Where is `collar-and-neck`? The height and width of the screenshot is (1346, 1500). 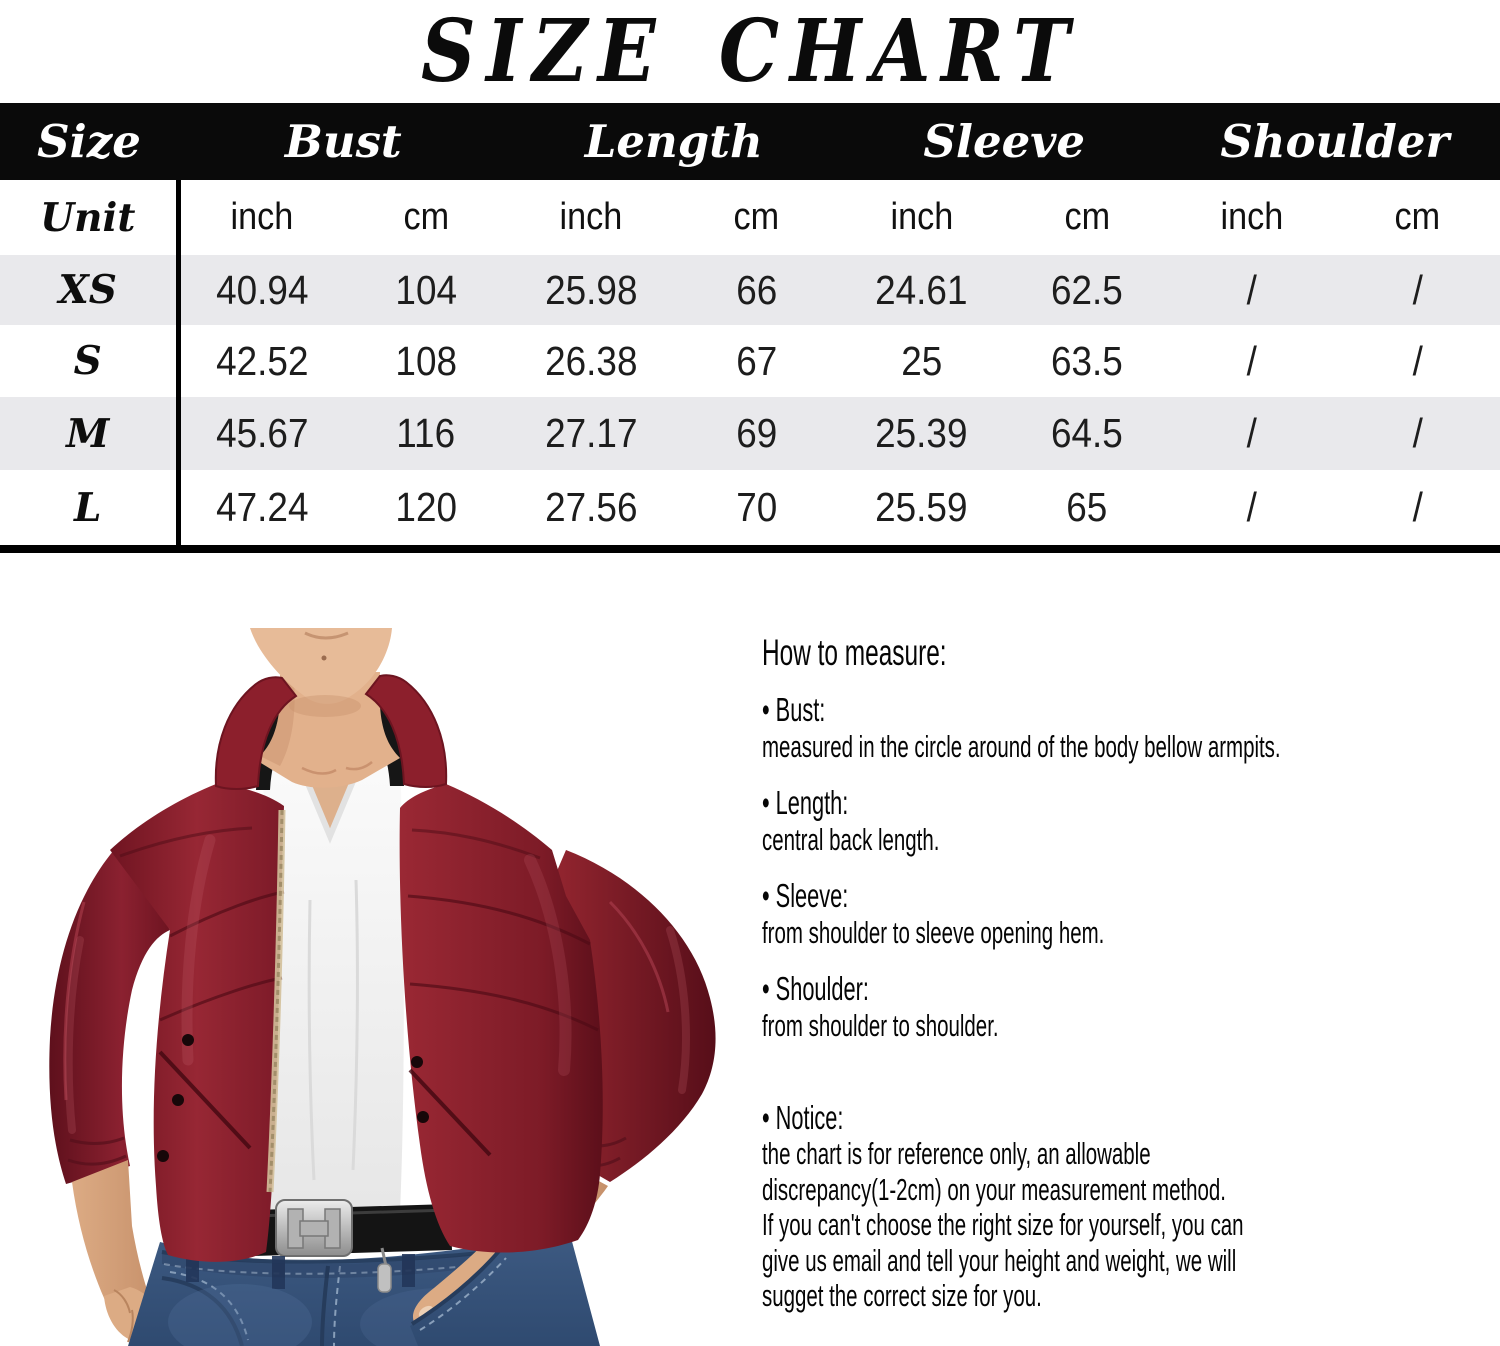
collar-and-neck is located at coordinates (331, 709).